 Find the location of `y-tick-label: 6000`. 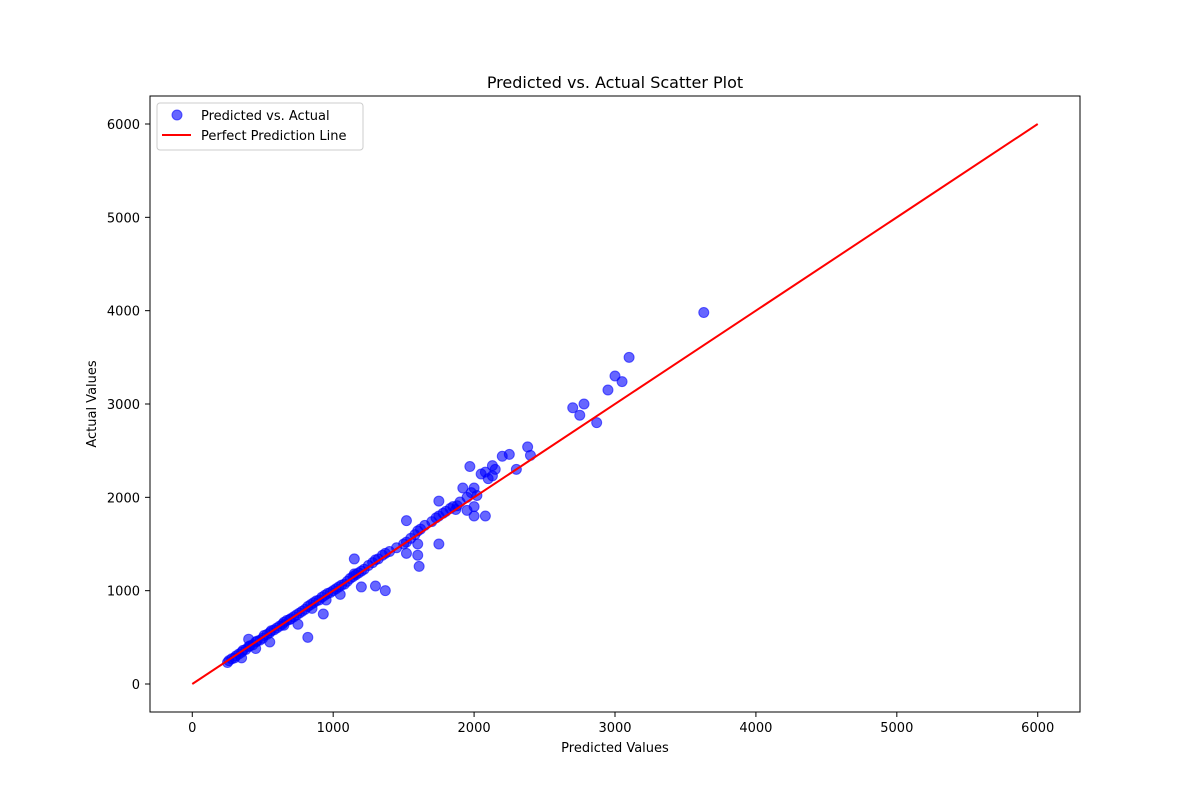

y-tick-label: 6000 is located at coordinates (123, 125).